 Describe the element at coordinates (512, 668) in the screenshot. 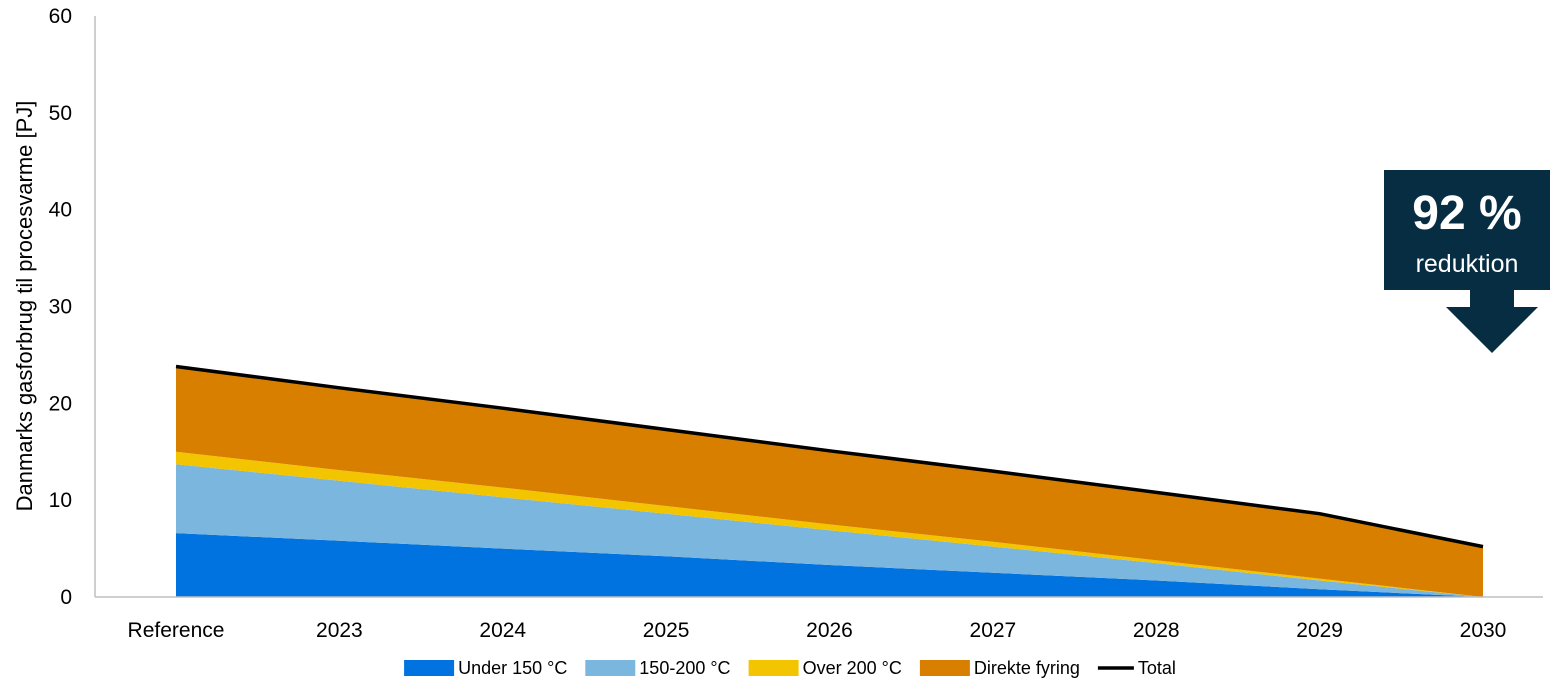

I see `legend-label: Under 150 °C` at that location.